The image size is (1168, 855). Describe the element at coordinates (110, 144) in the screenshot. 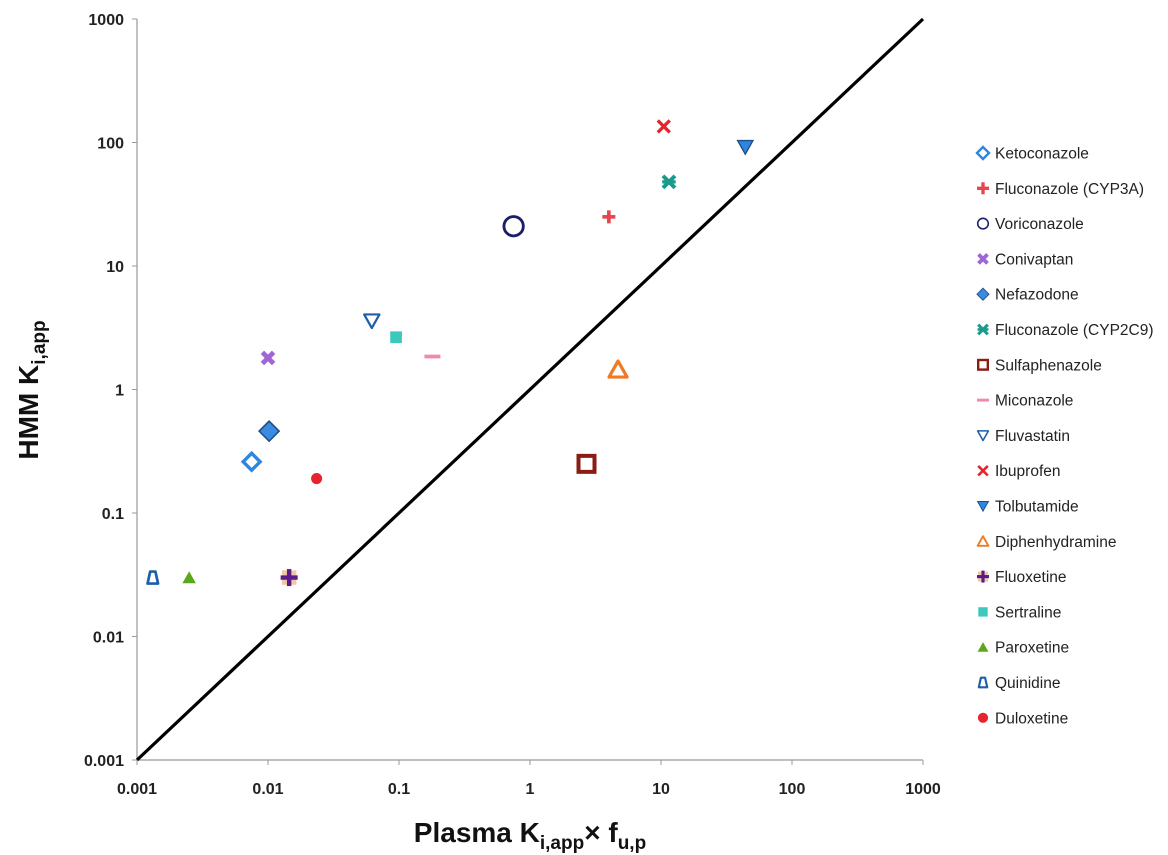

I see `y-tick-label: 100` at that location.